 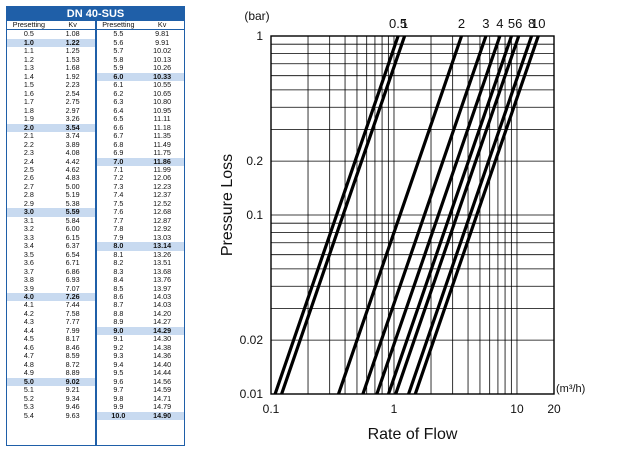 What do you see at coordinates (118, 280) in the screenshot?
I see `presetting-cell: 8.4` at bounding box center [118, 280].